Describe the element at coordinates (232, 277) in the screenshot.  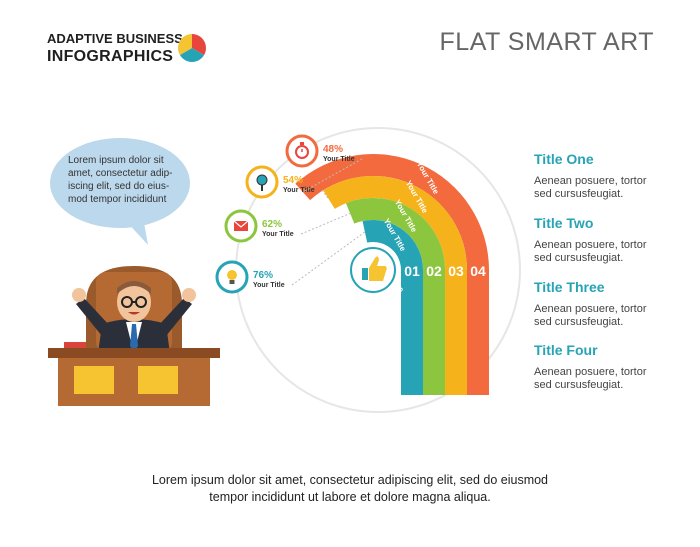
I see `lightbulb-icon` at that location.